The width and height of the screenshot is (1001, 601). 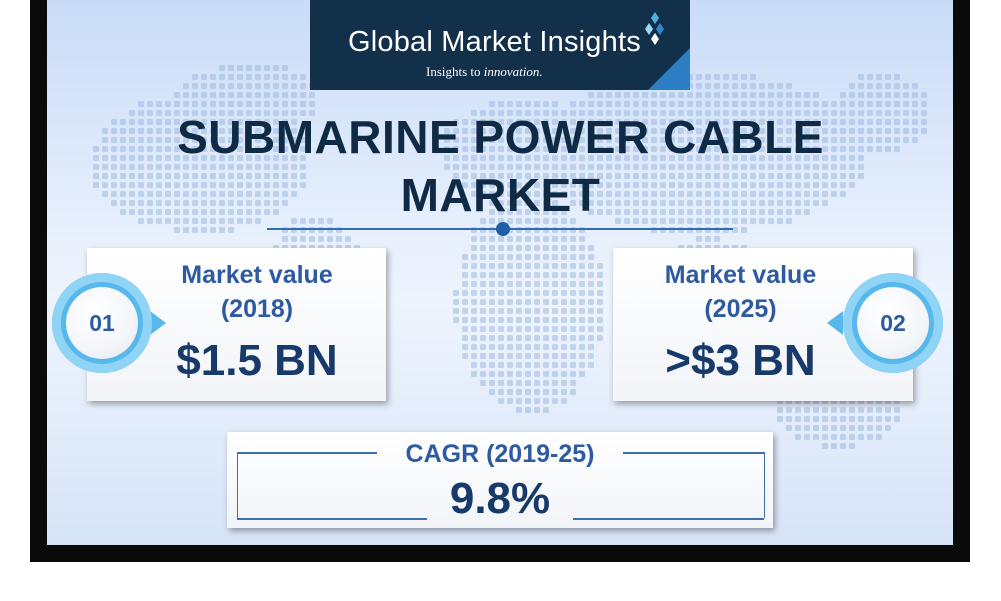 What do you see at coordinates (307, 453) in the screenshot?
I see `cagr-bracket-top-left` at bounding box center [307, 453].